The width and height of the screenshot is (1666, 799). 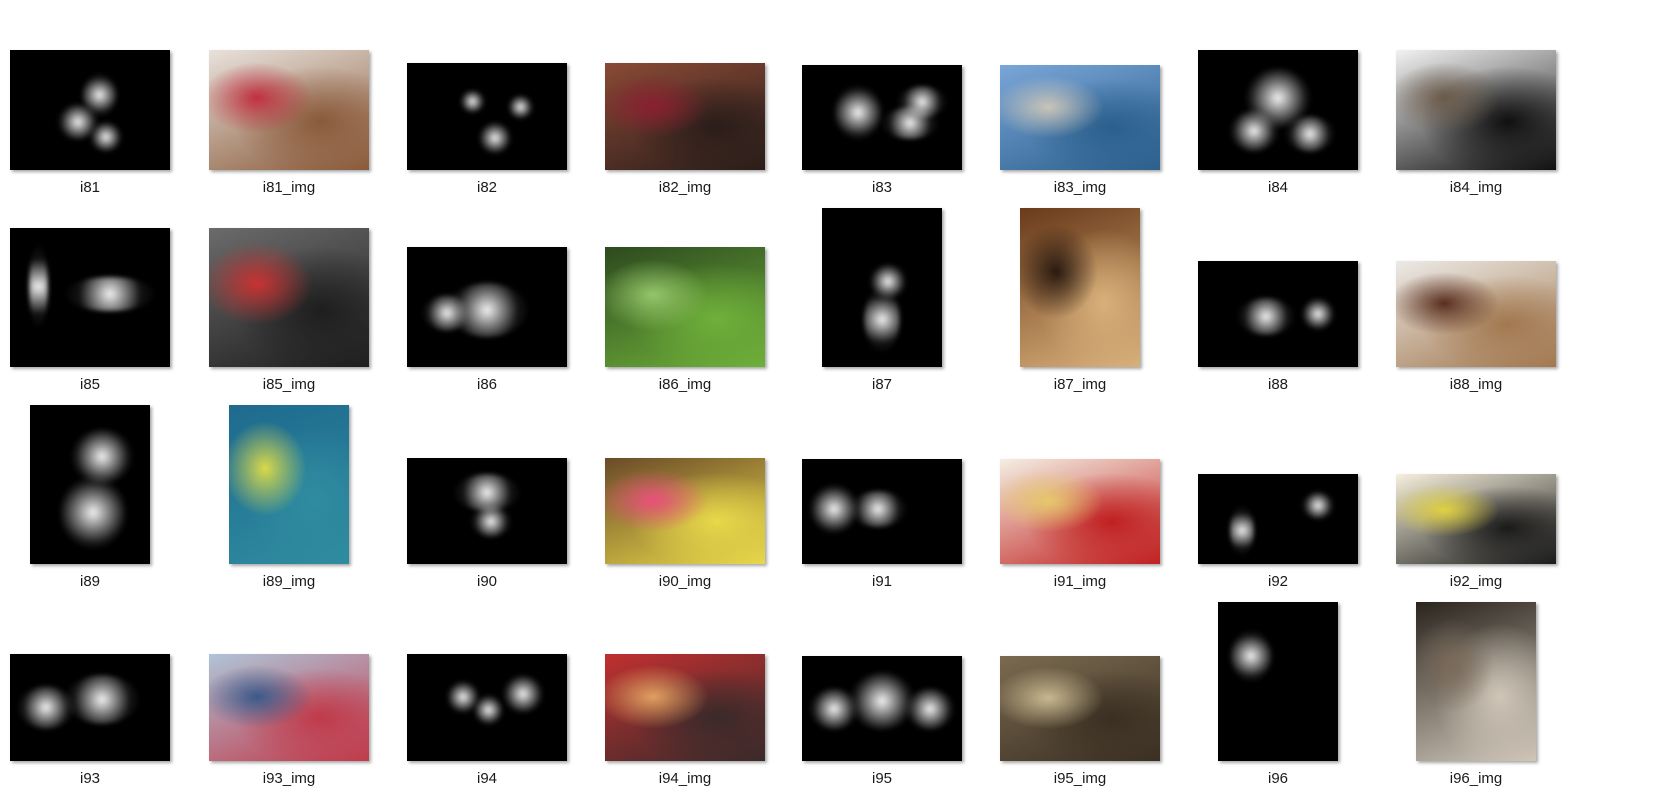 What do you see at coordinates (882, 187) in the screenshot?
I see `file-name-label: i83` at bounding box center [882, 187].